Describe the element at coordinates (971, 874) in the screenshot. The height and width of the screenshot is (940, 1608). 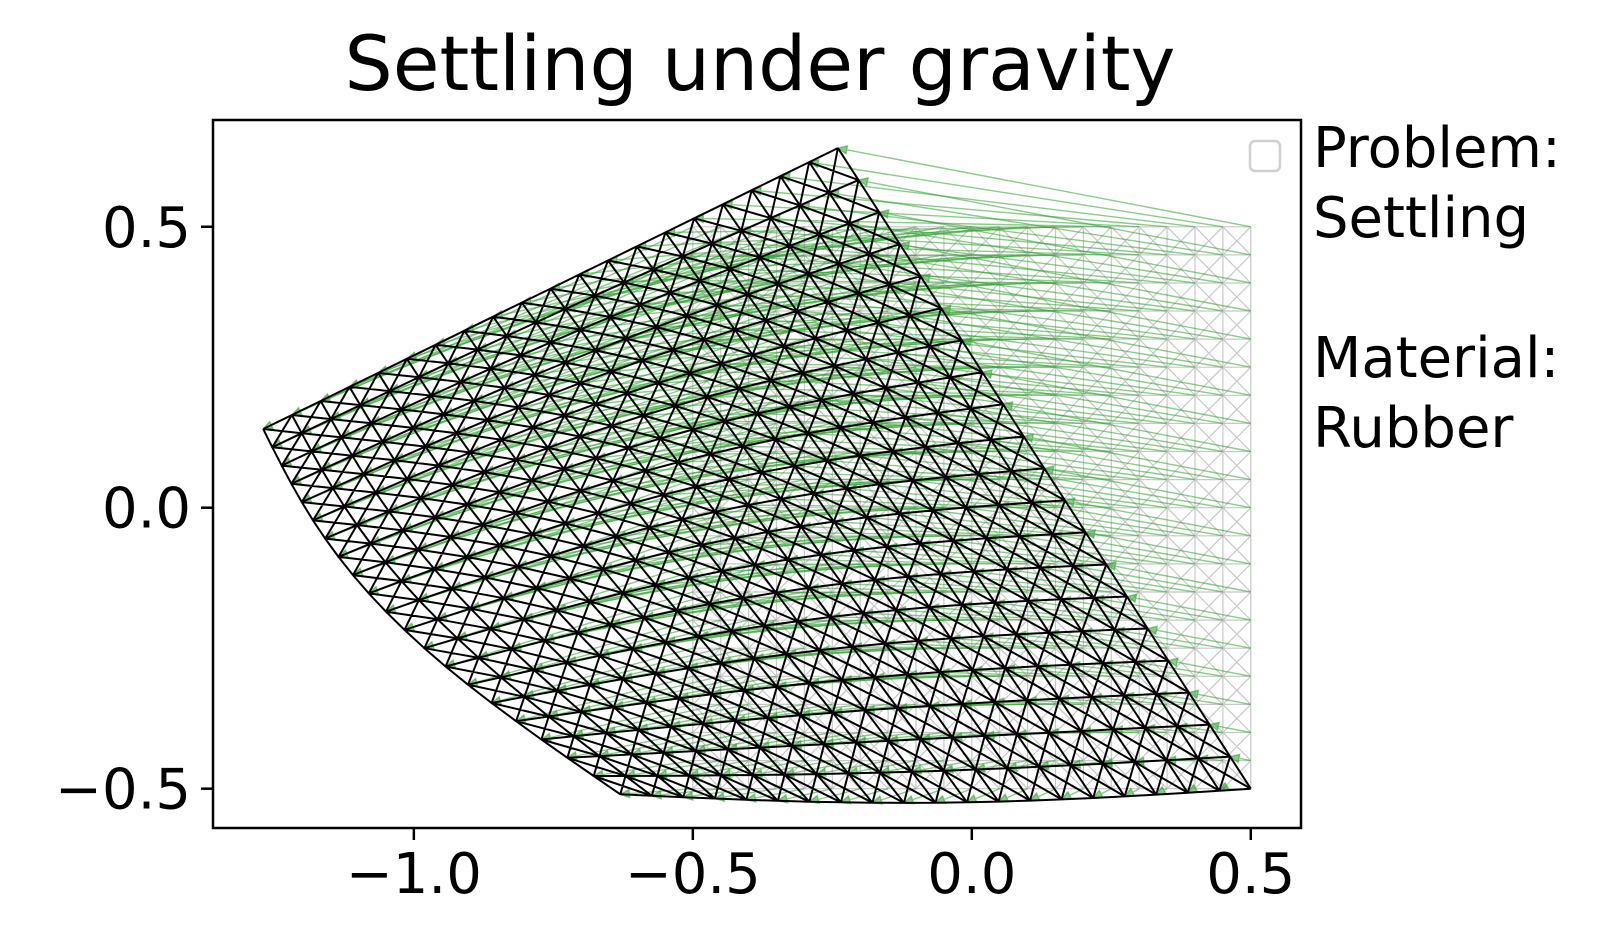
I see `x-tick-label: 0.0` at that location.